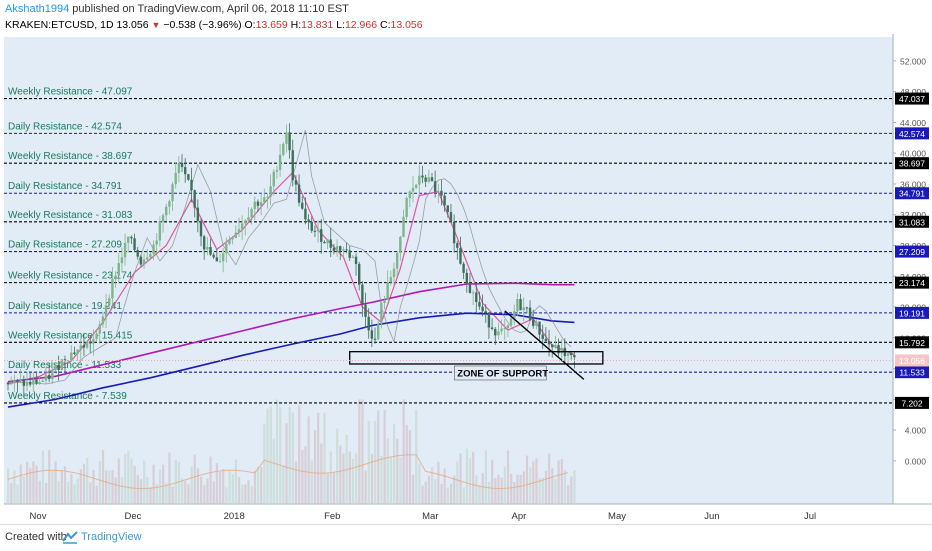  What do you see at coordinates (70, 92) in the screenshot?
I see `level-label: Weekly Resistance - 47.097` at bounding box center [70, 92].